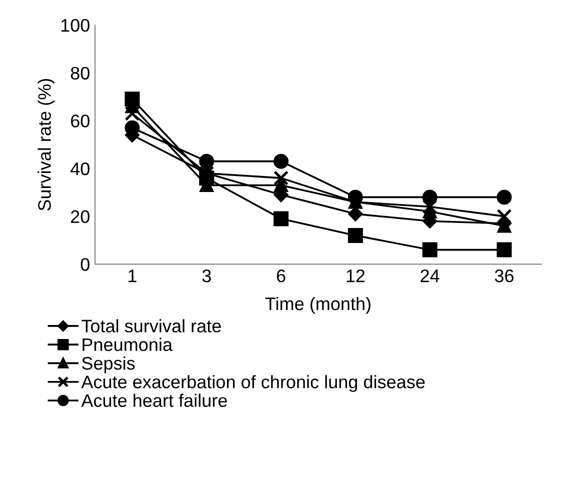 This screenshot has height=482, width=576. I want to click on x-tick-label: 12, so click(355, 275).